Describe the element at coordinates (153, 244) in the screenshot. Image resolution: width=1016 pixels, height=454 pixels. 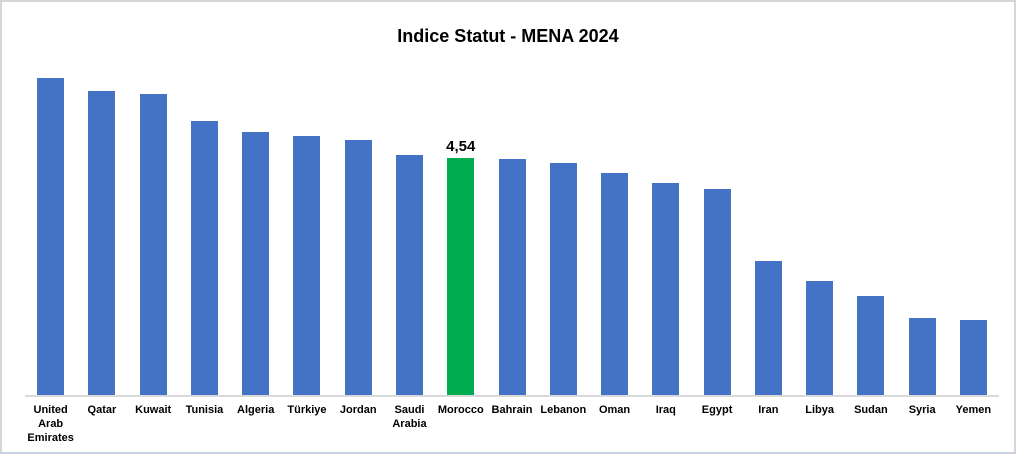
I see `bar-kuwait` at that location.